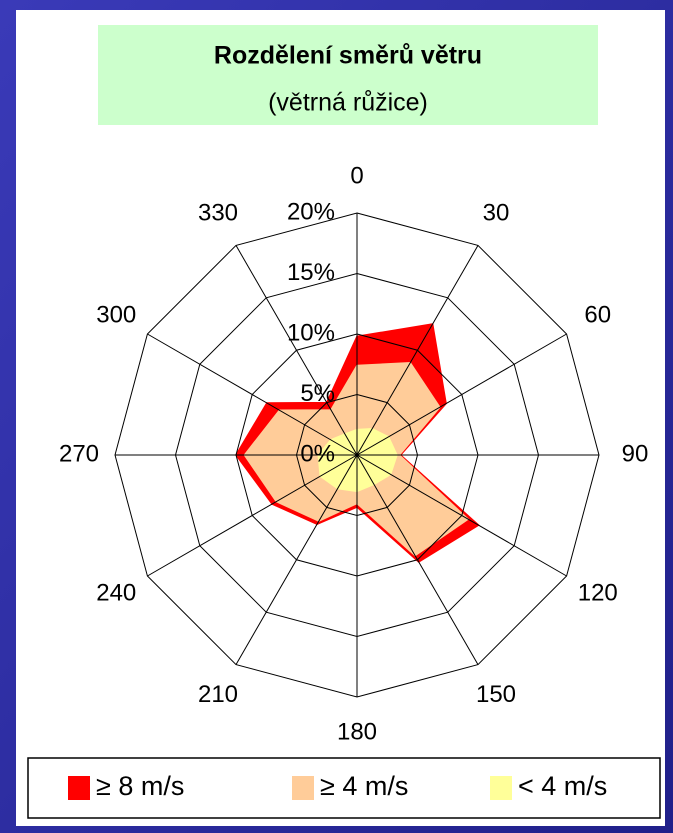 This screenshot has width=673, height=833. Describe the element at coordinates (496, 213) in the screenshot. I see `angle-label: 30` at that location.